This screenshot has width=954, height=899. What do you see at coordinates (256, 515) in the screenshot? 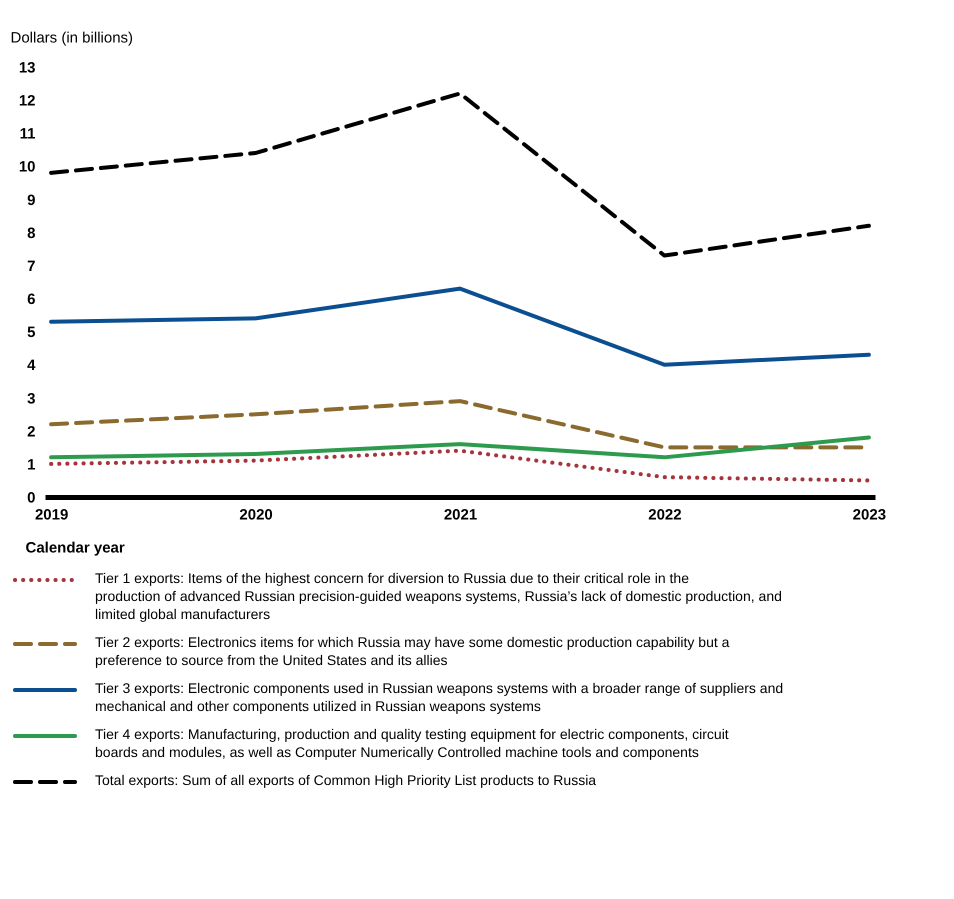
I see `x-tick-label: 2020` at bounding box center [256, 515].